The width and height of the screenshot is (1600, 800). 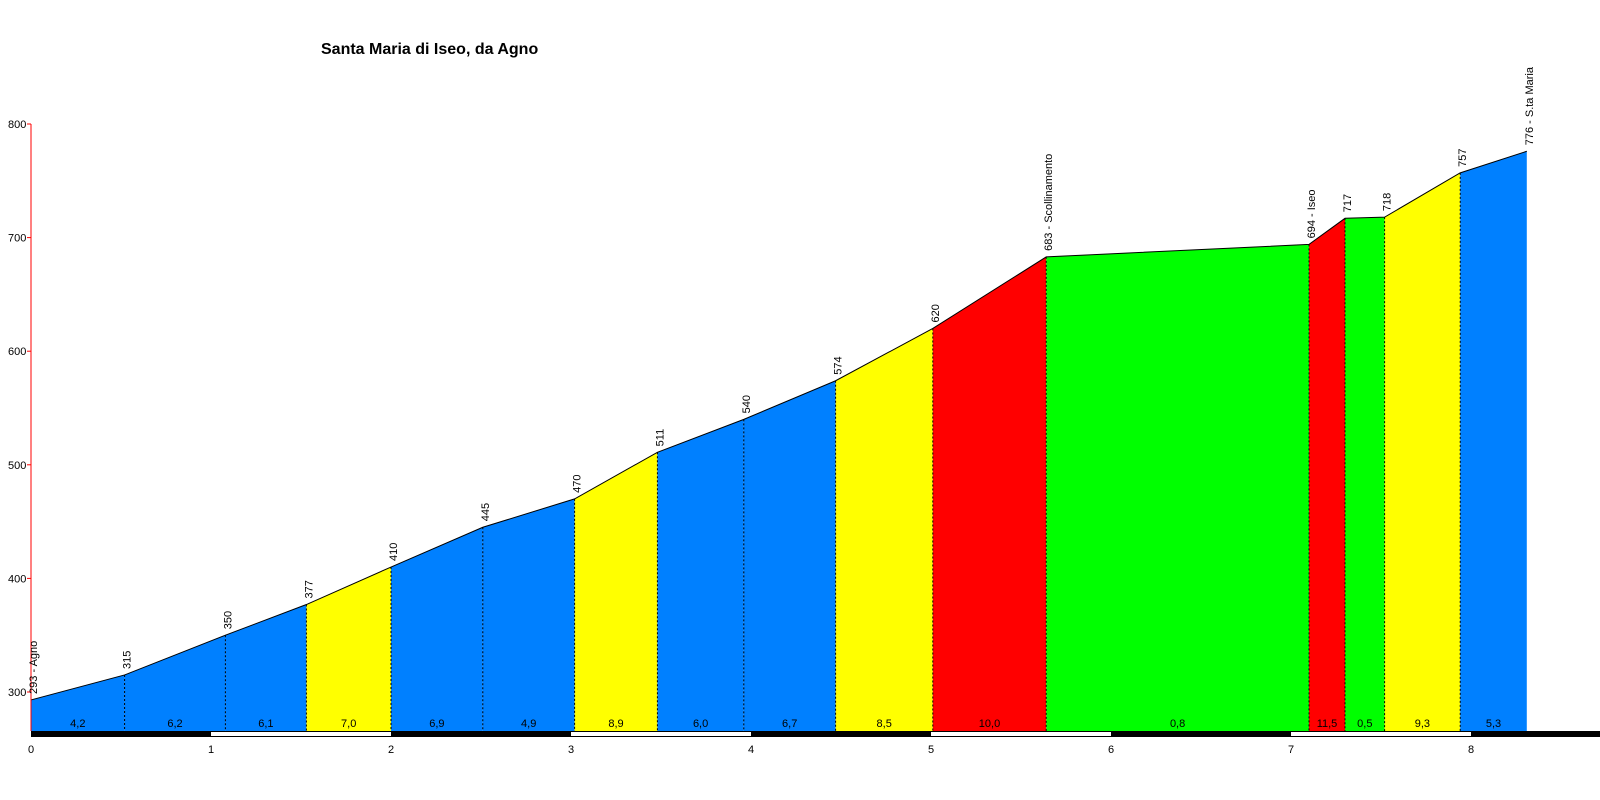 What do you see at coordinates (1463, 157) in the screenshot?
I see `elevation-label: 757` at bounding box center [1463, 157].